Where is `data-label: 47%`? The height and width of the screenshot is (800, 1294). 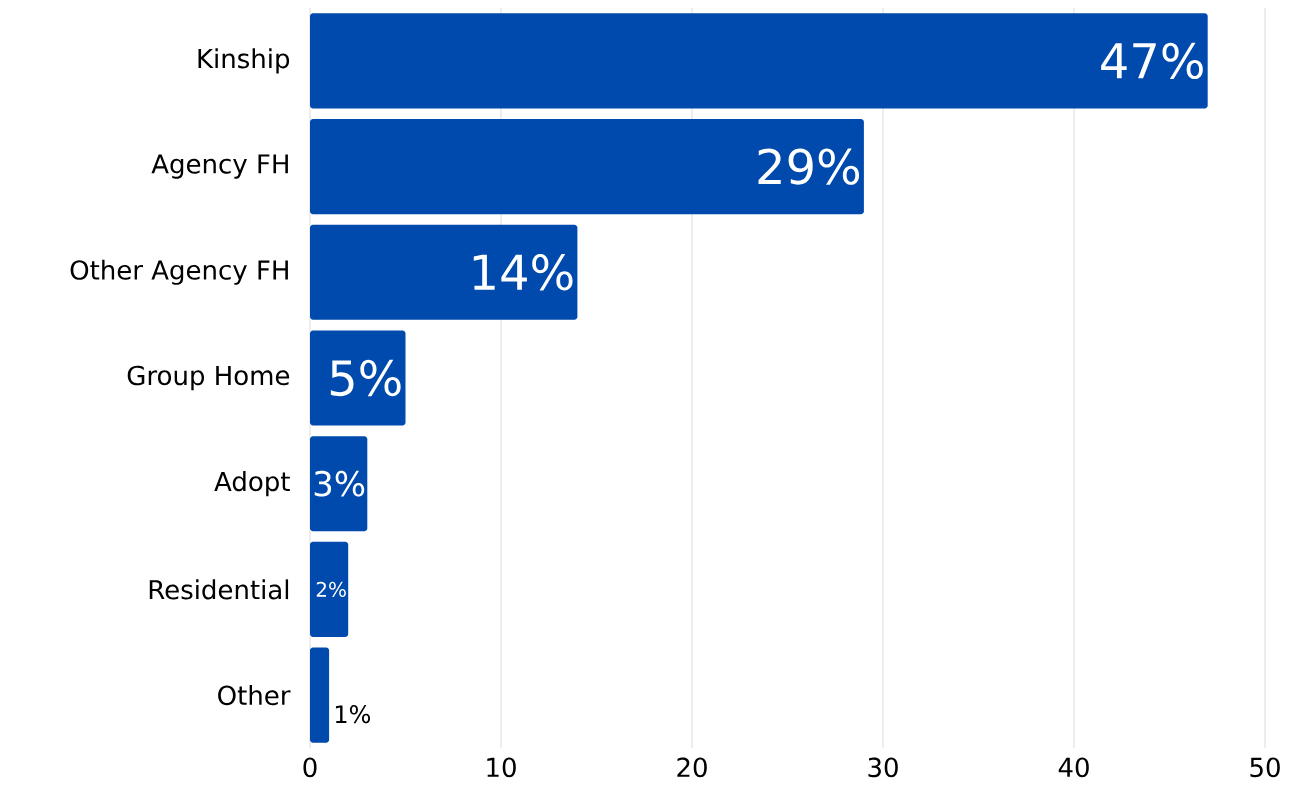 data-label: 47% is located at coordinates (1152, 60).